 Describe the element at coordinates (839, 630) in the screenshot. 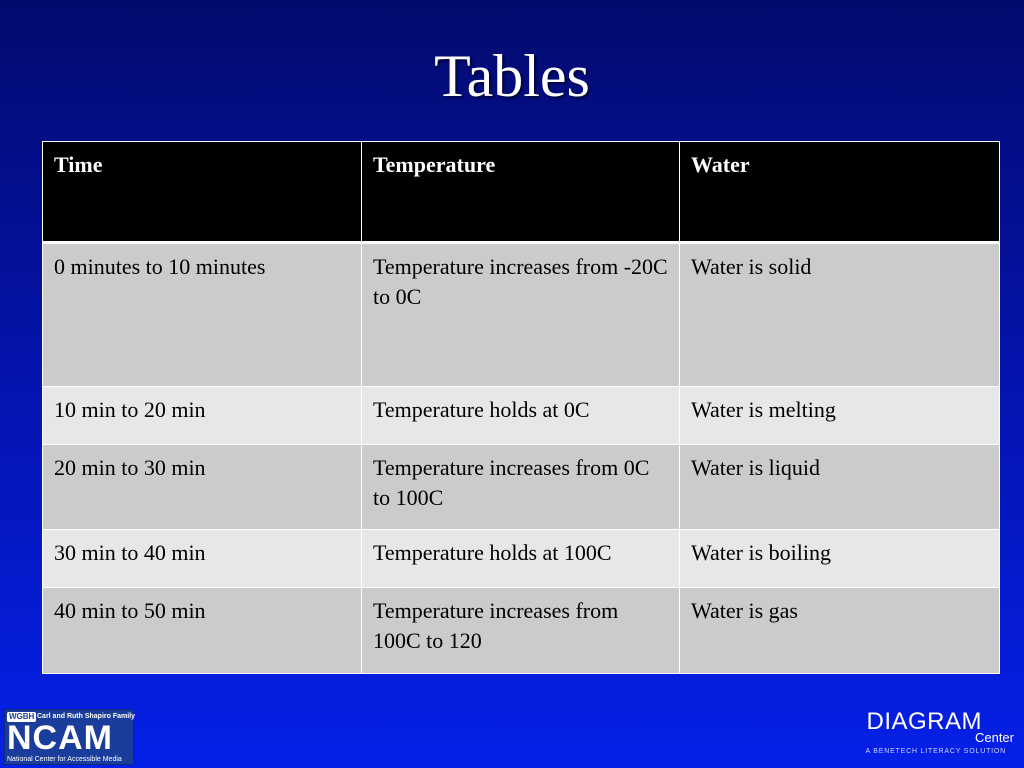

I see `water-cell: Water is gas` at that location.